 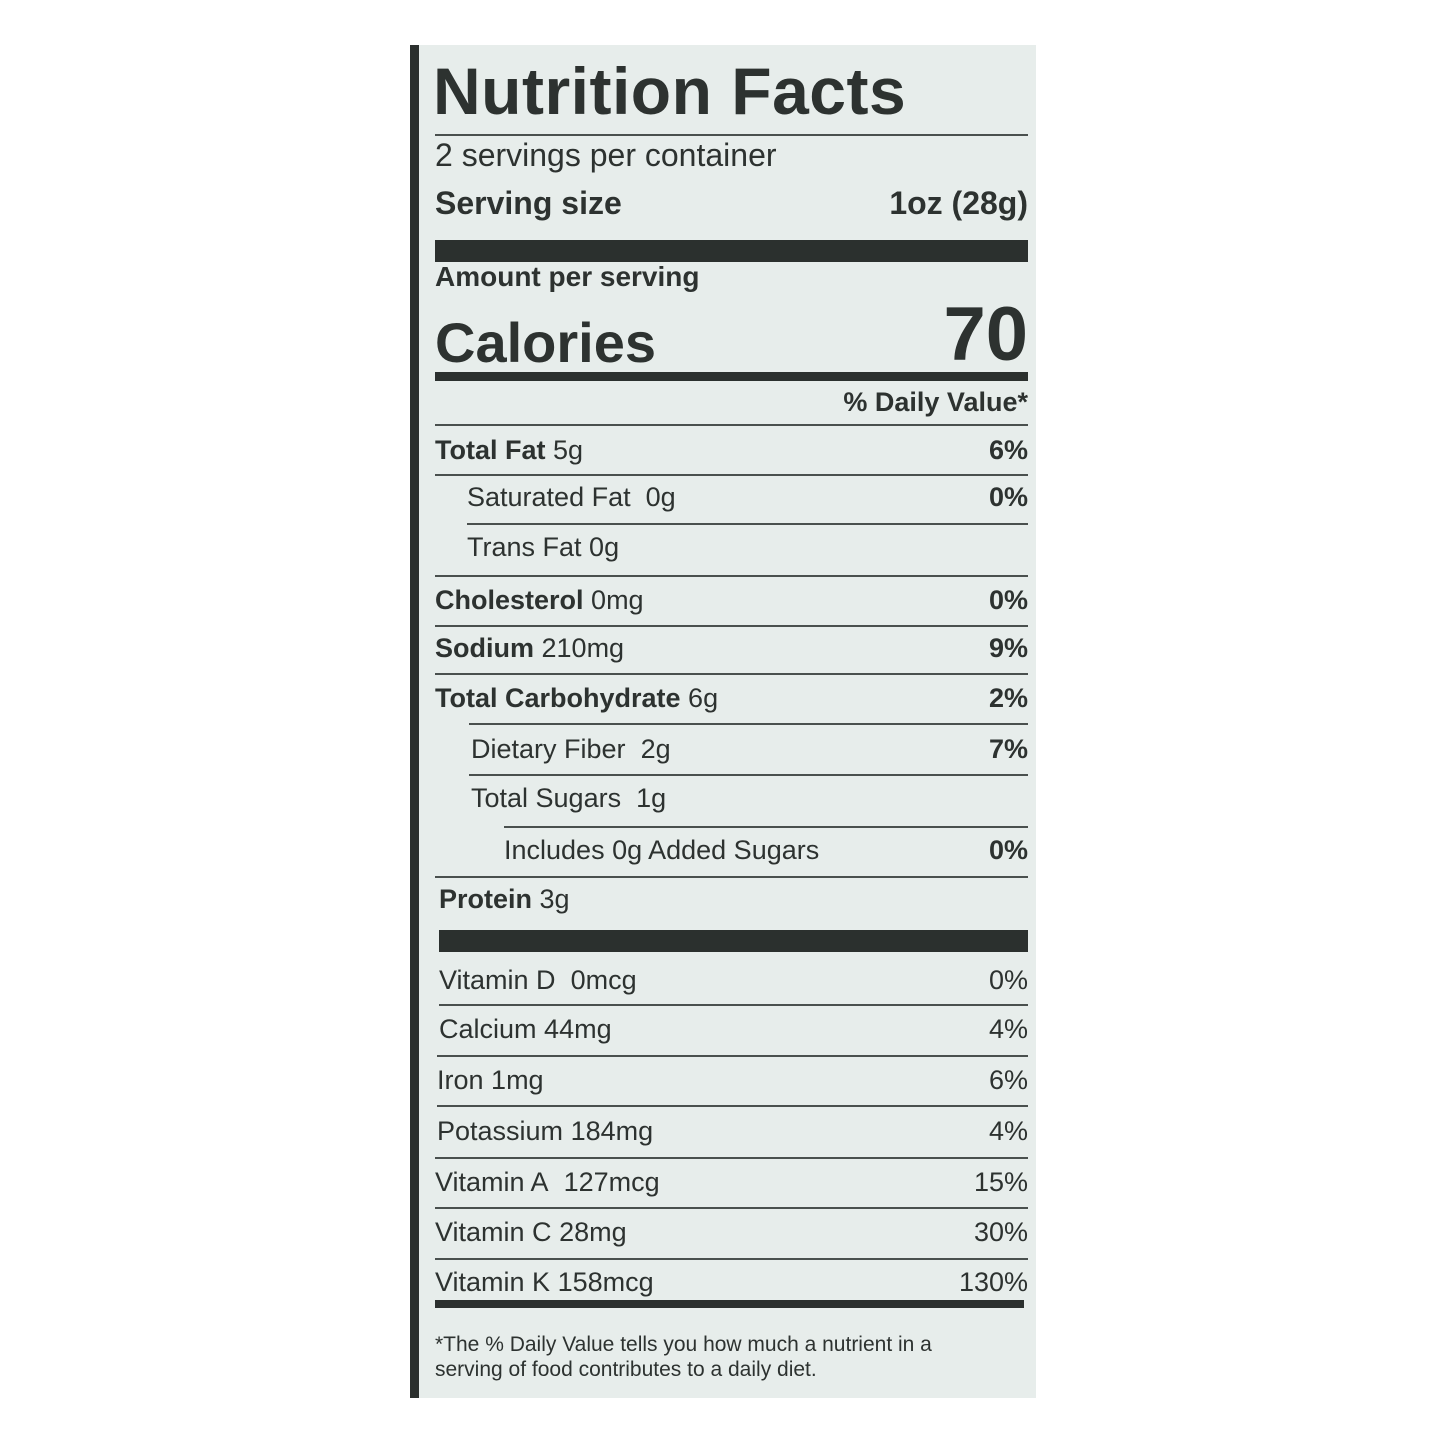 What do you see at coordinates (568, 449) in the screenshot?
I see `nutrient-amount: 5g` at bounding box center [568, 449].